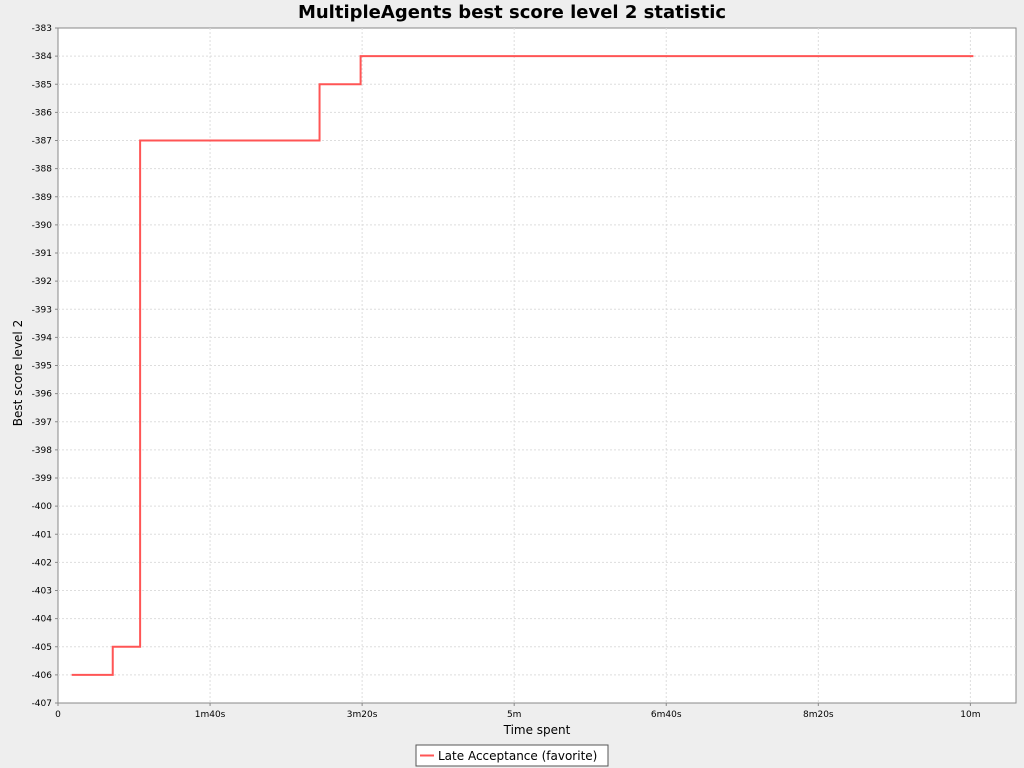  What do you see at coordinates (42, 57) in the screenshot?
I see `y-tick-label: -384` at bounding box center [42, 57].